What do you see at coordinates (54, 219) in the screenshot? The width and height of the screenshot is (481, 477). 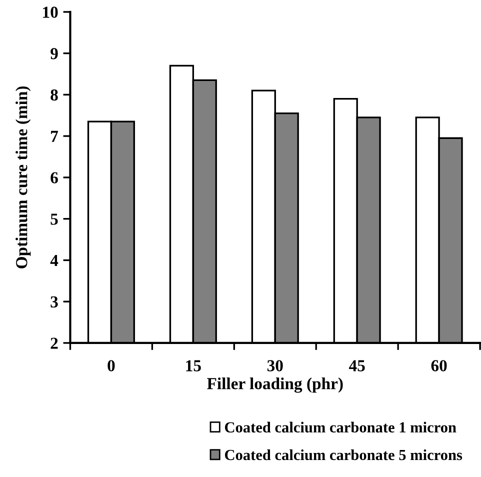 I see `y-tick-label: 5` at bounding box center [54, 219].